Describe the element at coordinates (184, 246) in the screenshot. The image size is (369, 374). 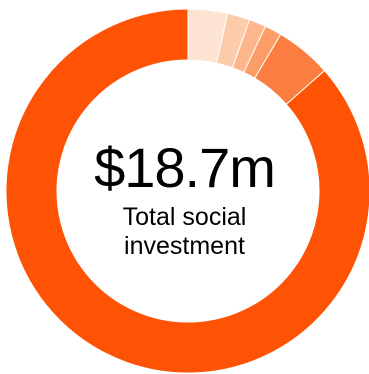
I see `caption-line-2: investment` at that location.